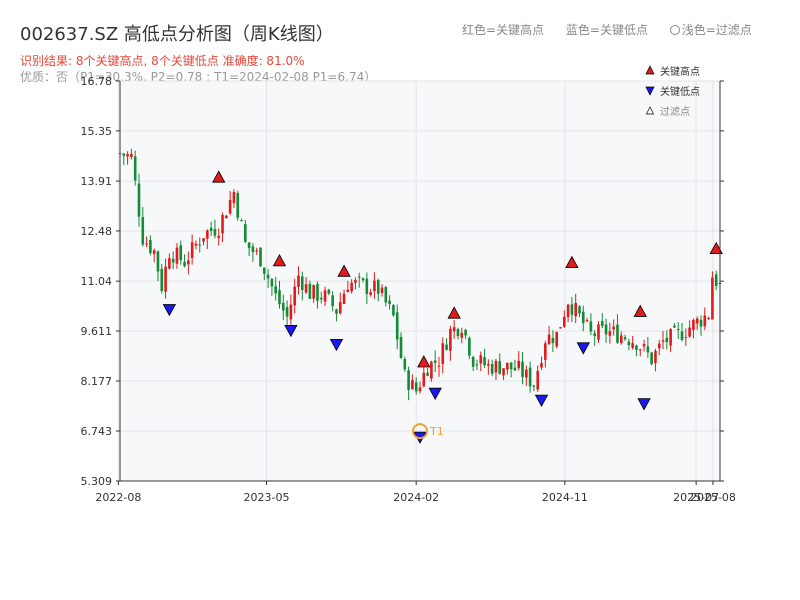  I want to click on legend-high-label: 关键高点, so click(680, 71).